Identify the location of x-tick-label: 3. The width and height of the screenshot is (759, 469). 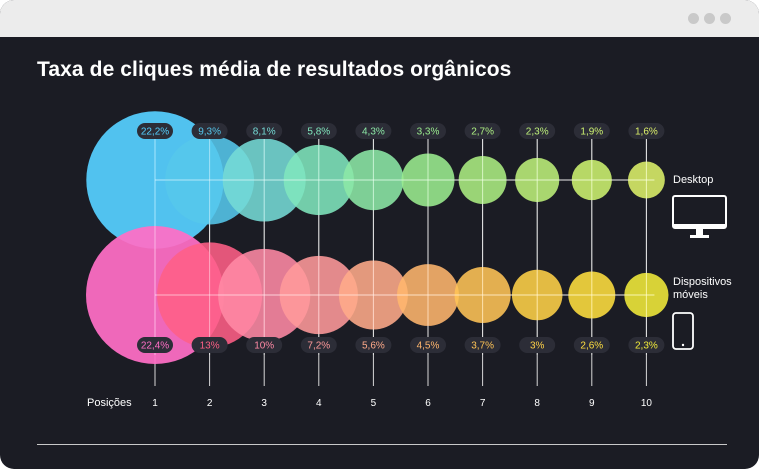
(264, 403).